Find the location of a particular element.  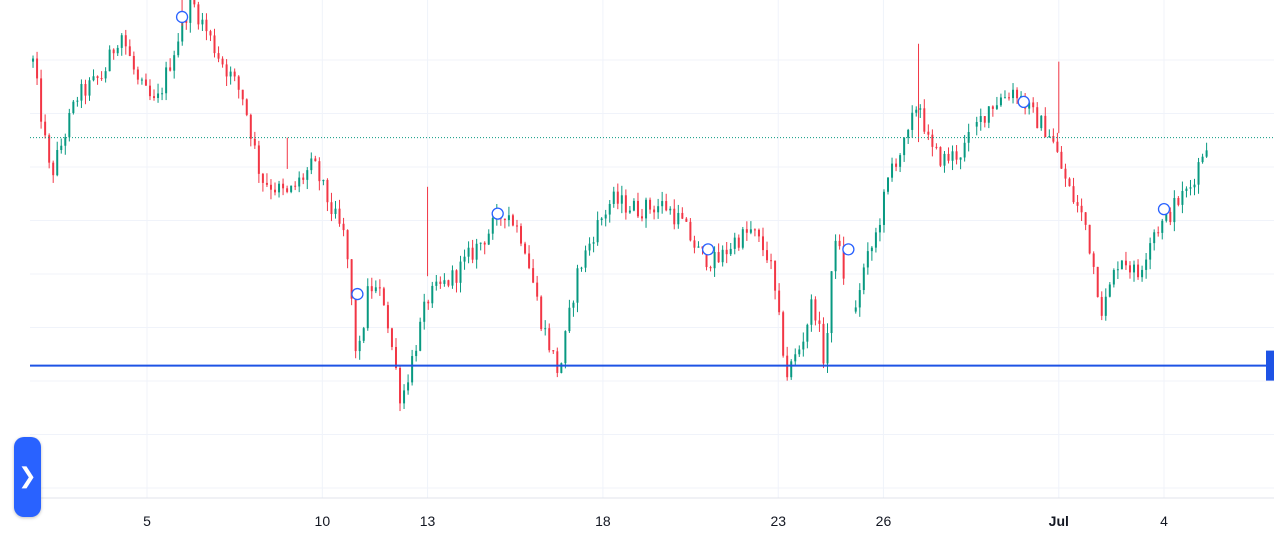

horizontal-line-handle is located at coordinates (1270, 365).